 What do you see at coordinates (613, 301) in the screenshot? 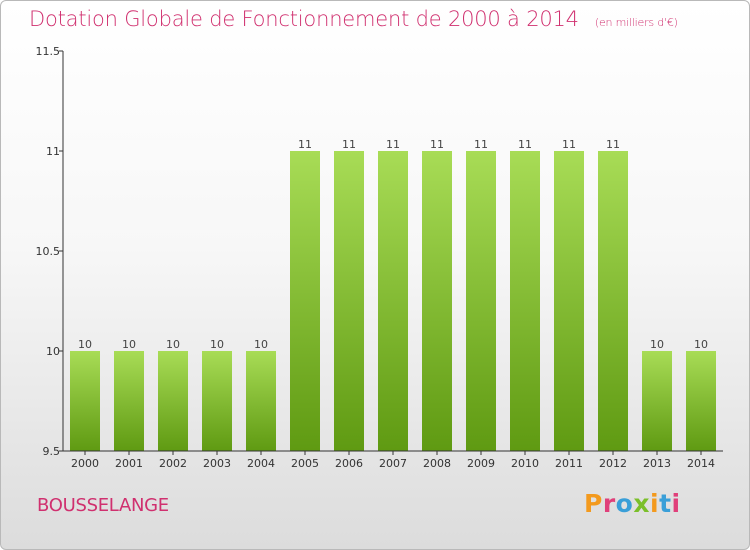
I see `bar-2012` at bounding box center [613, 301].